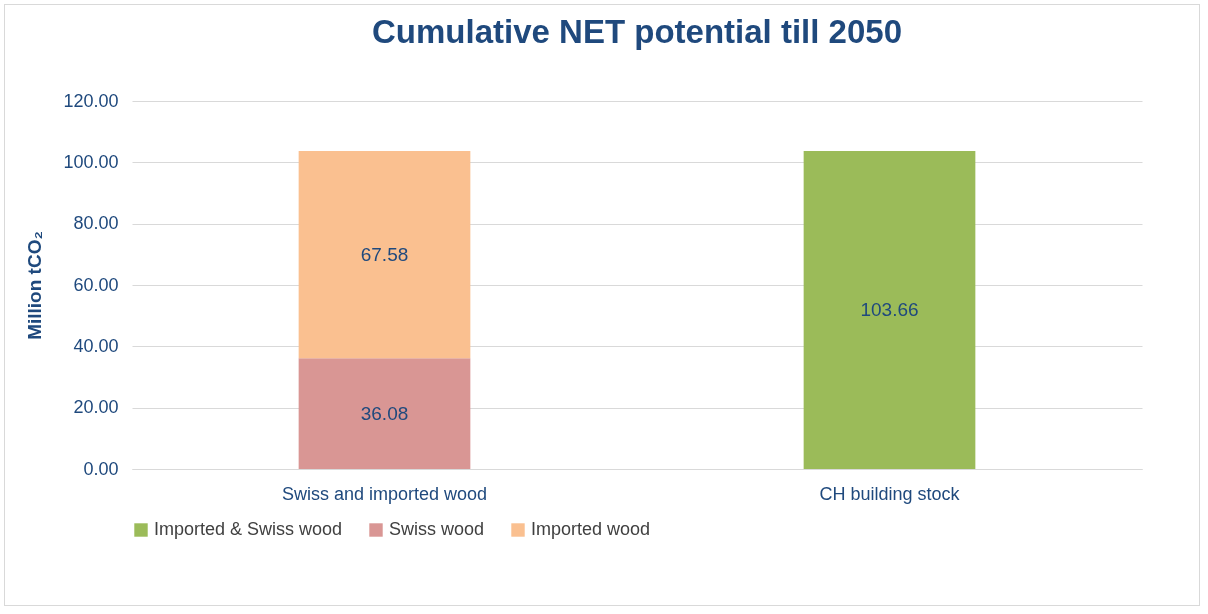 This screenshot has height=614, width=1208. What do you see at coordinates (384, 413) in the screenshot?
I see `data-label: 36.08` at bounding box center [384, 413].